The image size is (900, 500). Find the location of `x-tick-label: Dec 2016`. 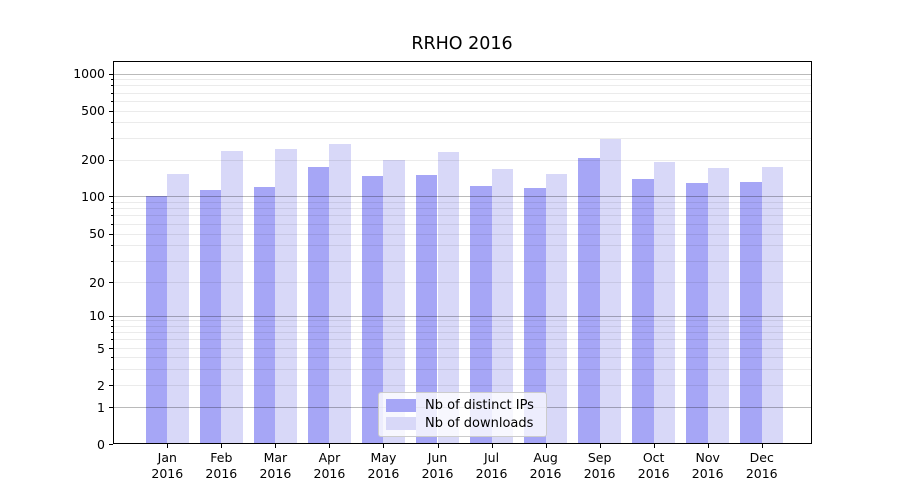

x-tick-label: Dec 2016 is located at coordinates (761, 465).